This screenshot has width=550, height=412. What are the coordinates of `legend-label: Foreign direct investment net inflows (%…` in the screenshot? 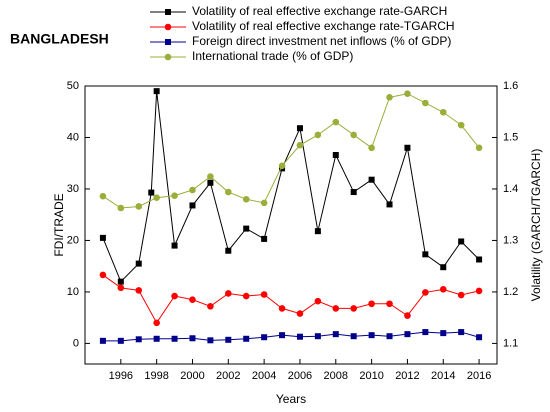 It's located at (321, 41).